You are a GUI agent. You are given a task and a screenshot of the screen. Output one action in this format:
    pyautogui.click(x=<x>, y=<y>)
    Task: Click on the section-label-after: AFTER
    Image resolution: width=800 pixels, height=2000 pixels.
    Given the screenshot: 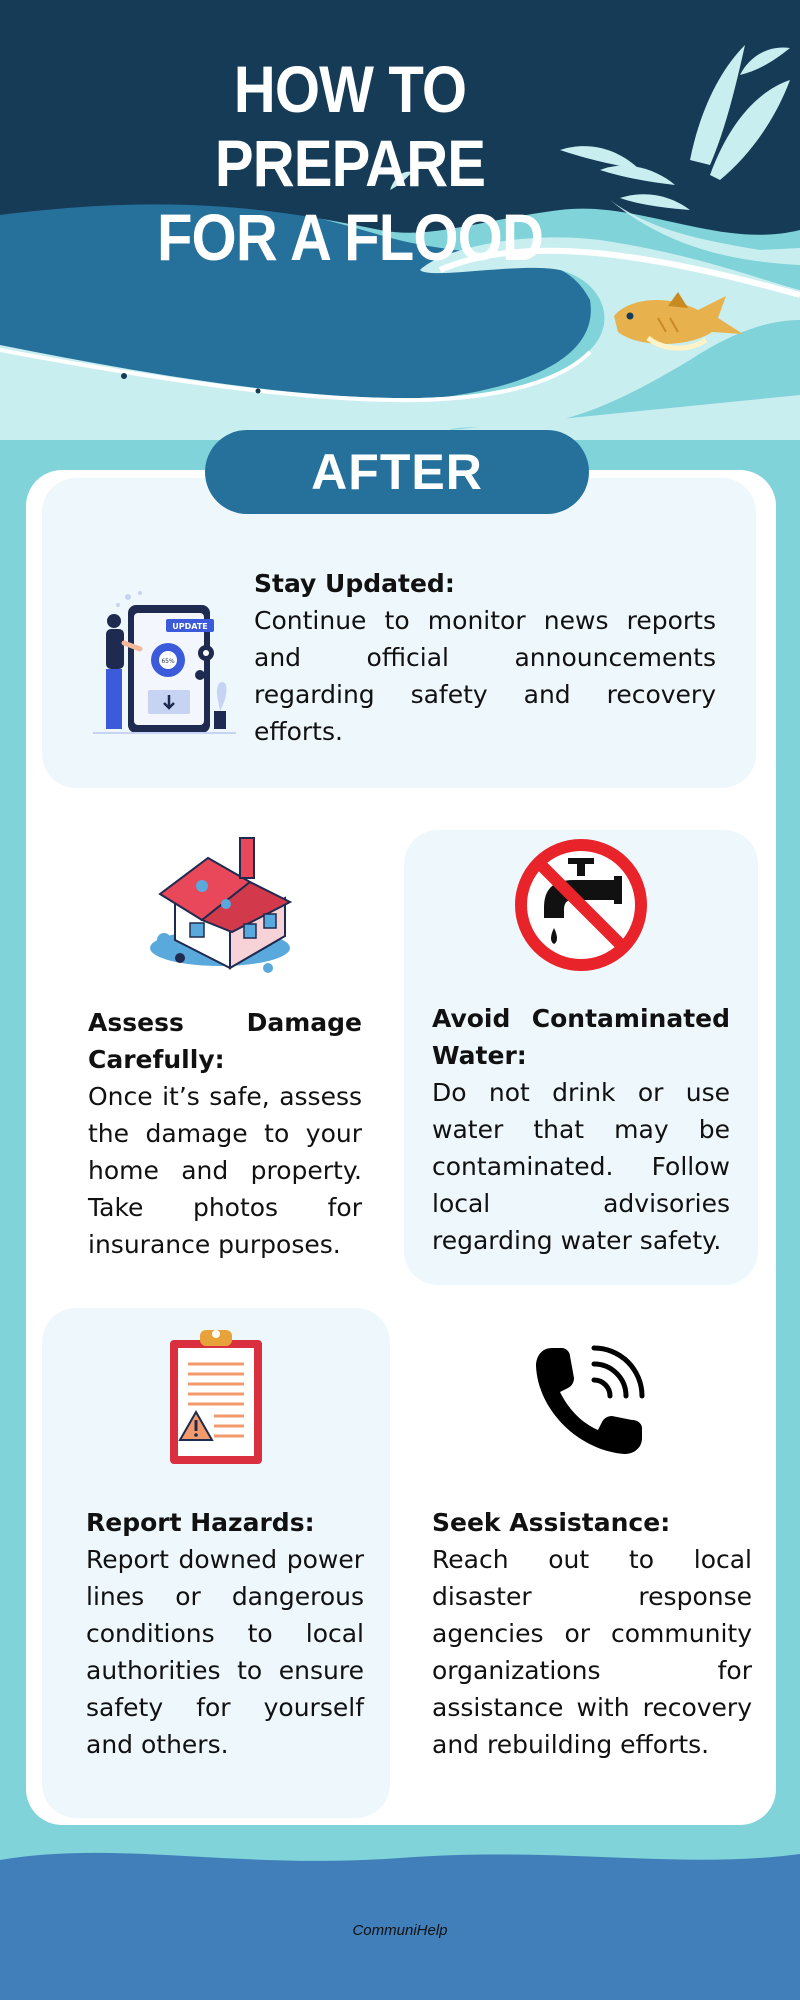 What is the action you would take?
    pyautogui.click(x=397, y=472)
    